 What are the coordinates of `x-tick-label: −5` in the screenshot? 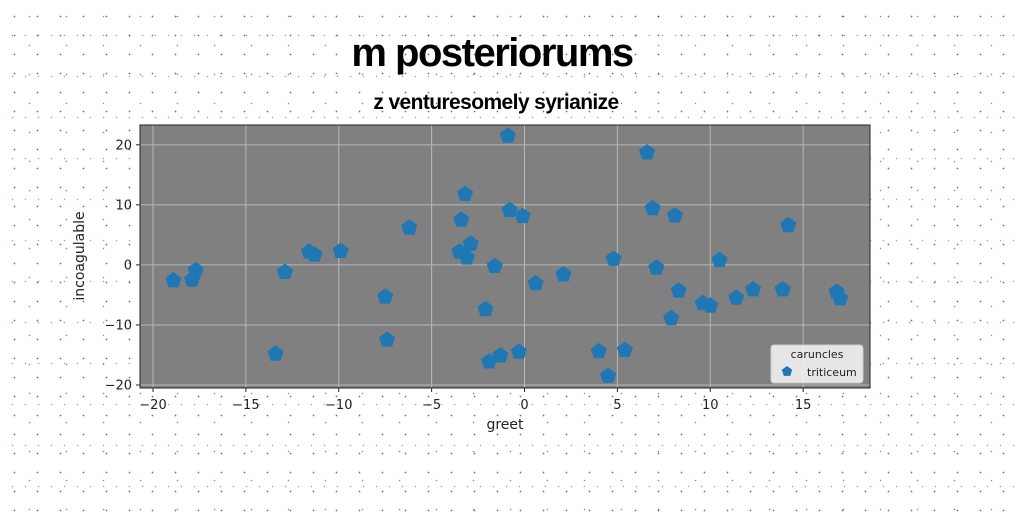 It's located at (431, 405).